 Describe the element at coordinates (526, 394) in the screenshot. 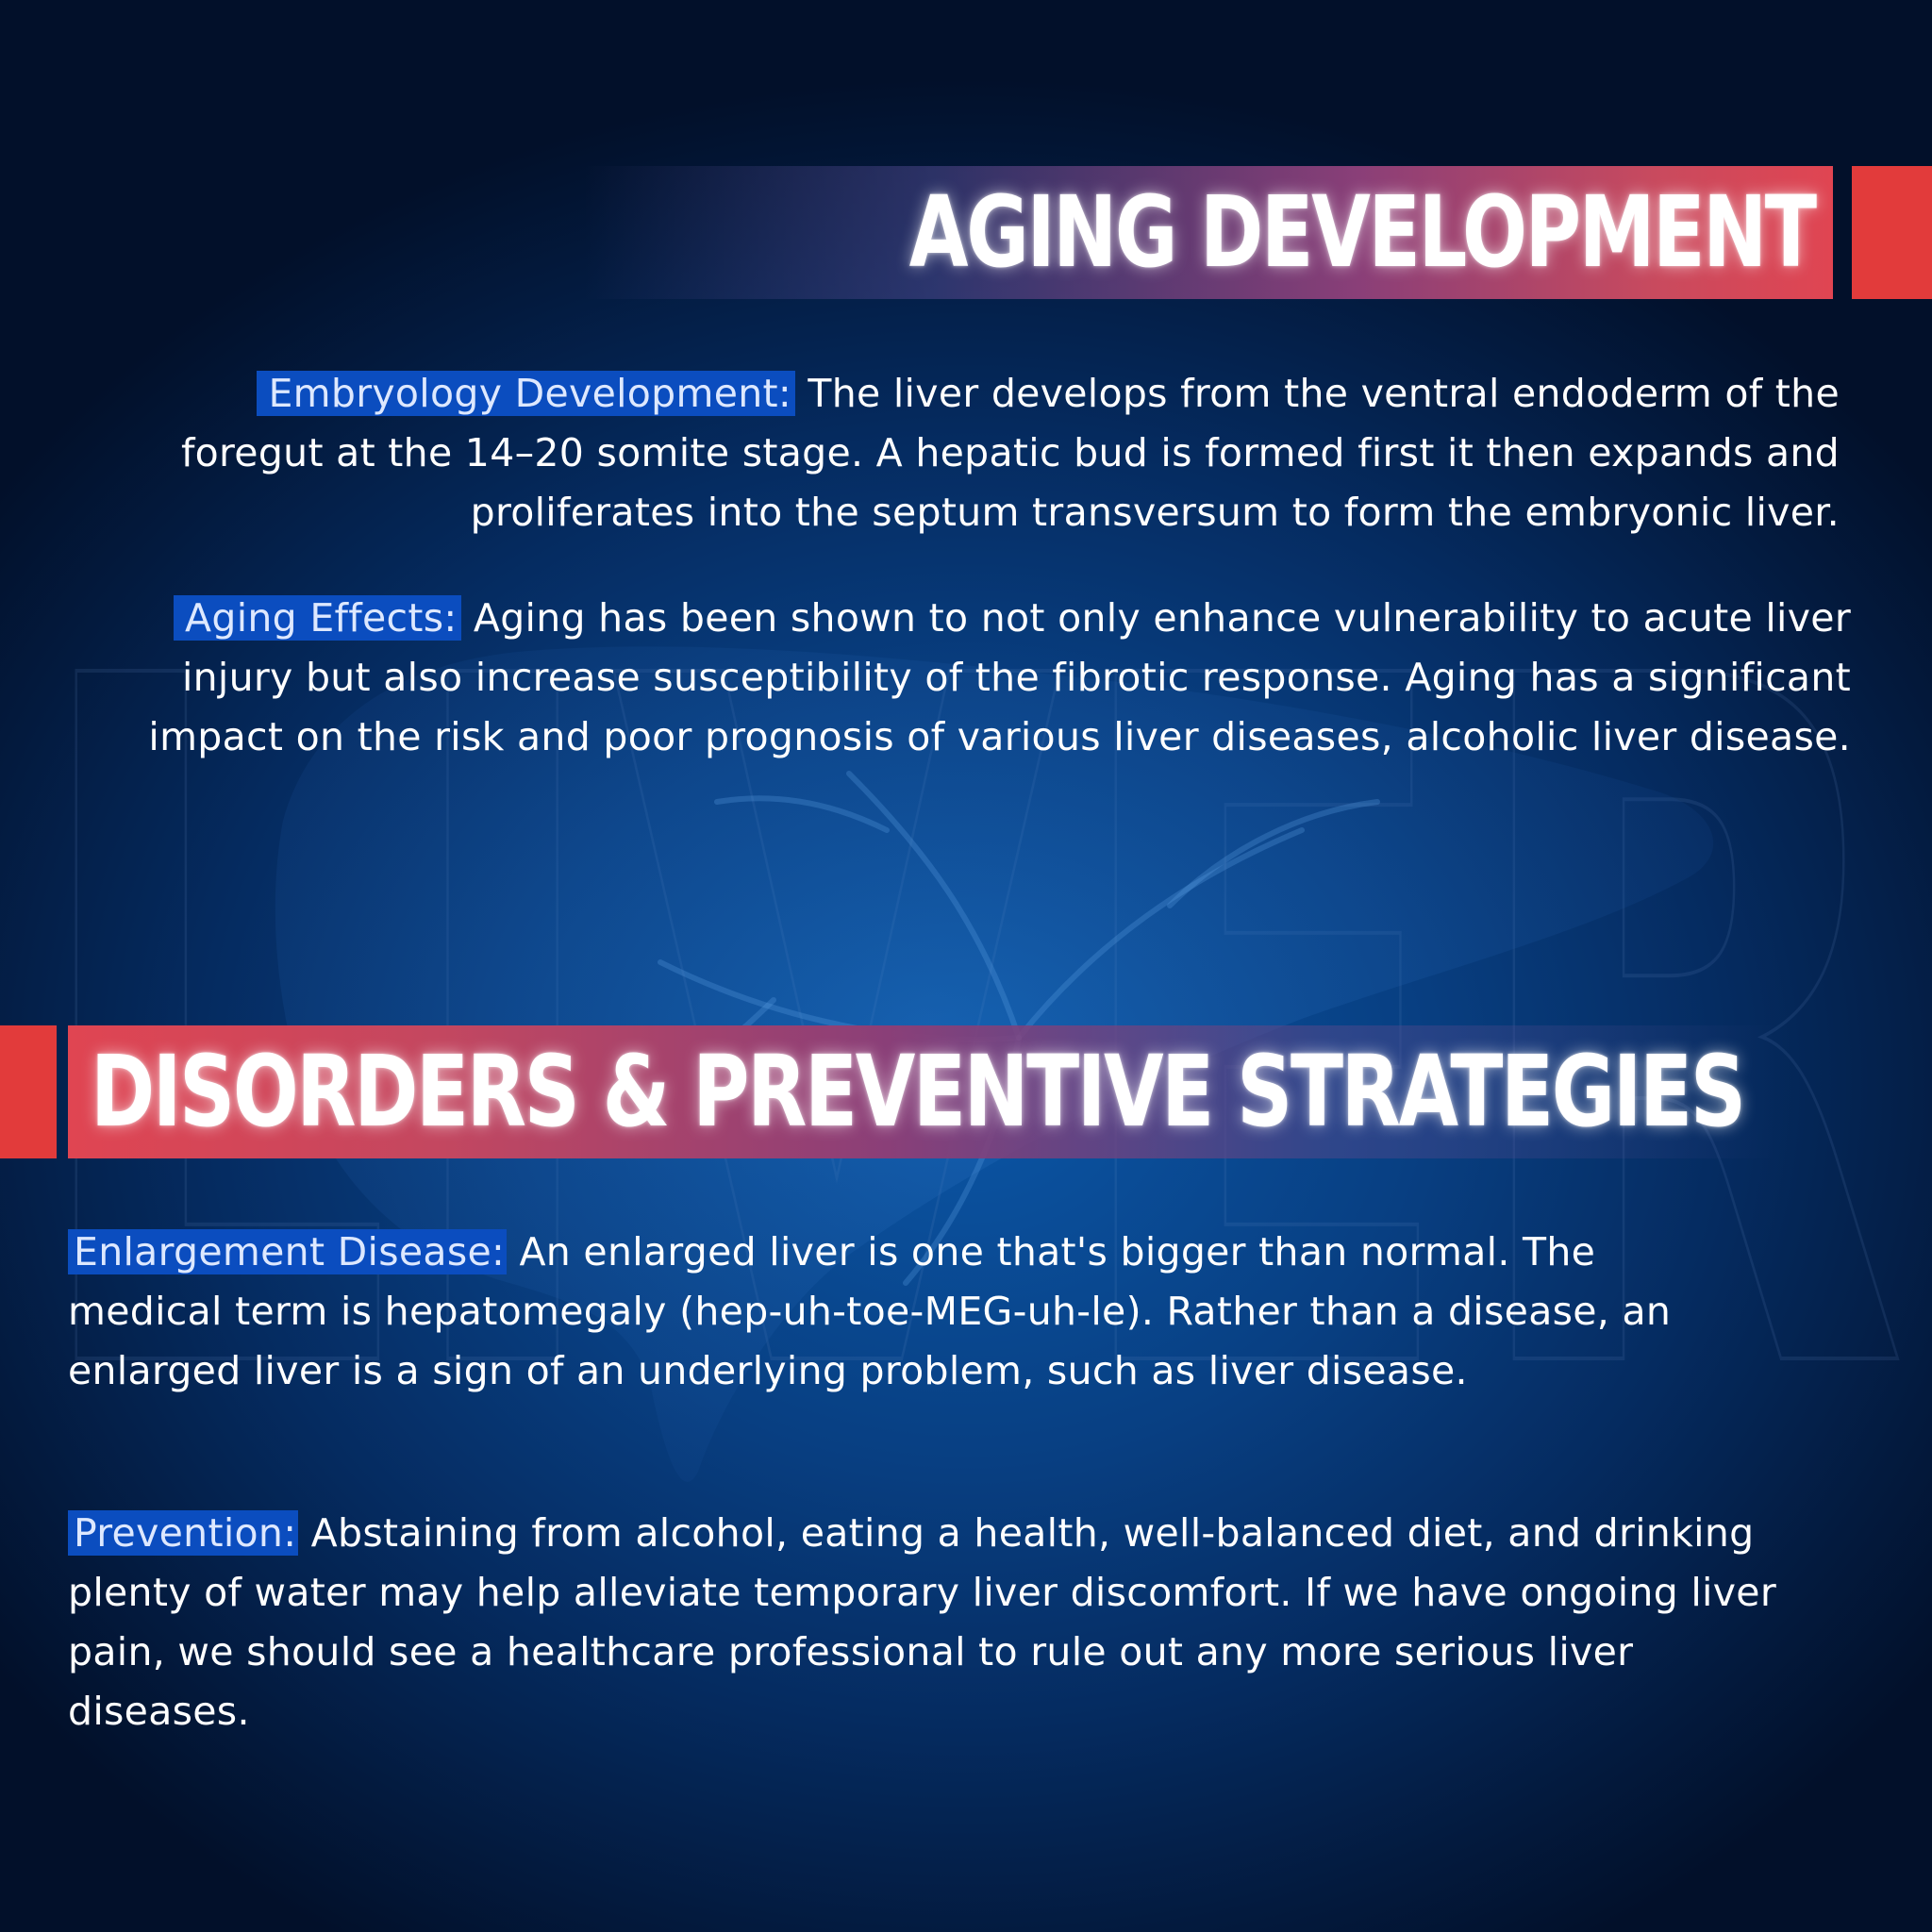

I see `embryology-label: Embryology Development:` at that location.